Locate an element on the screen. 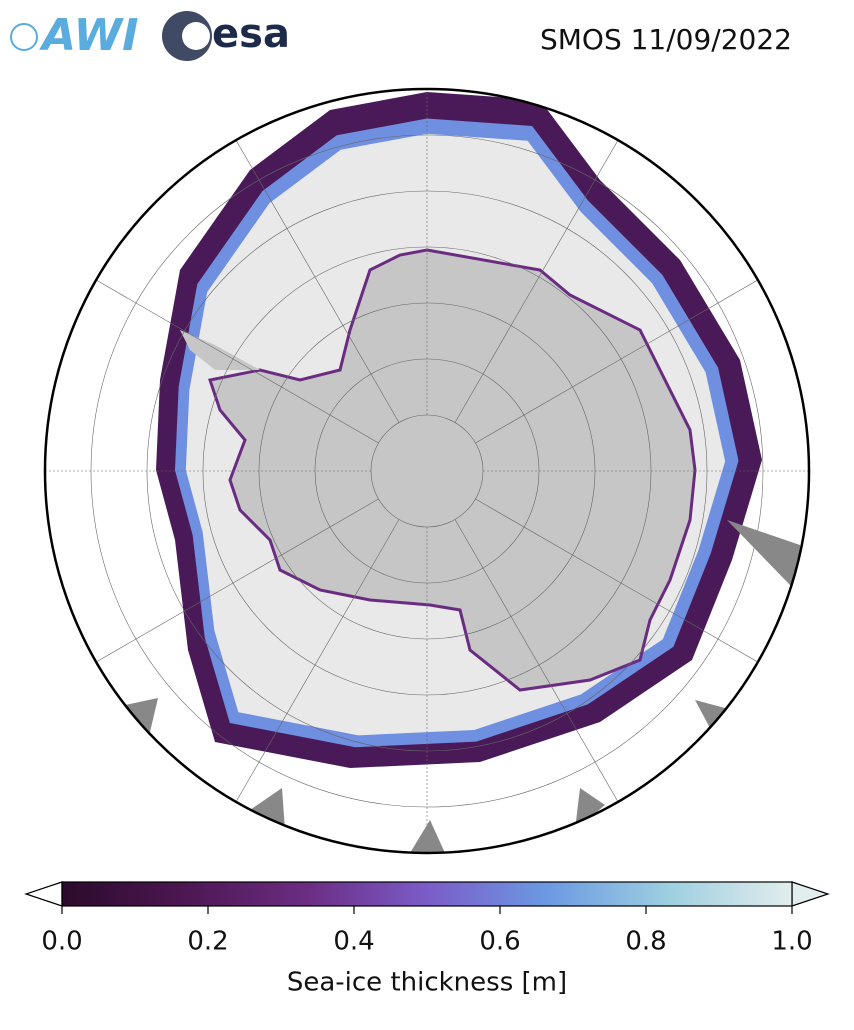 The image size is (854, 1030). awi-logo: AWI is located at coordinates (74, 35).